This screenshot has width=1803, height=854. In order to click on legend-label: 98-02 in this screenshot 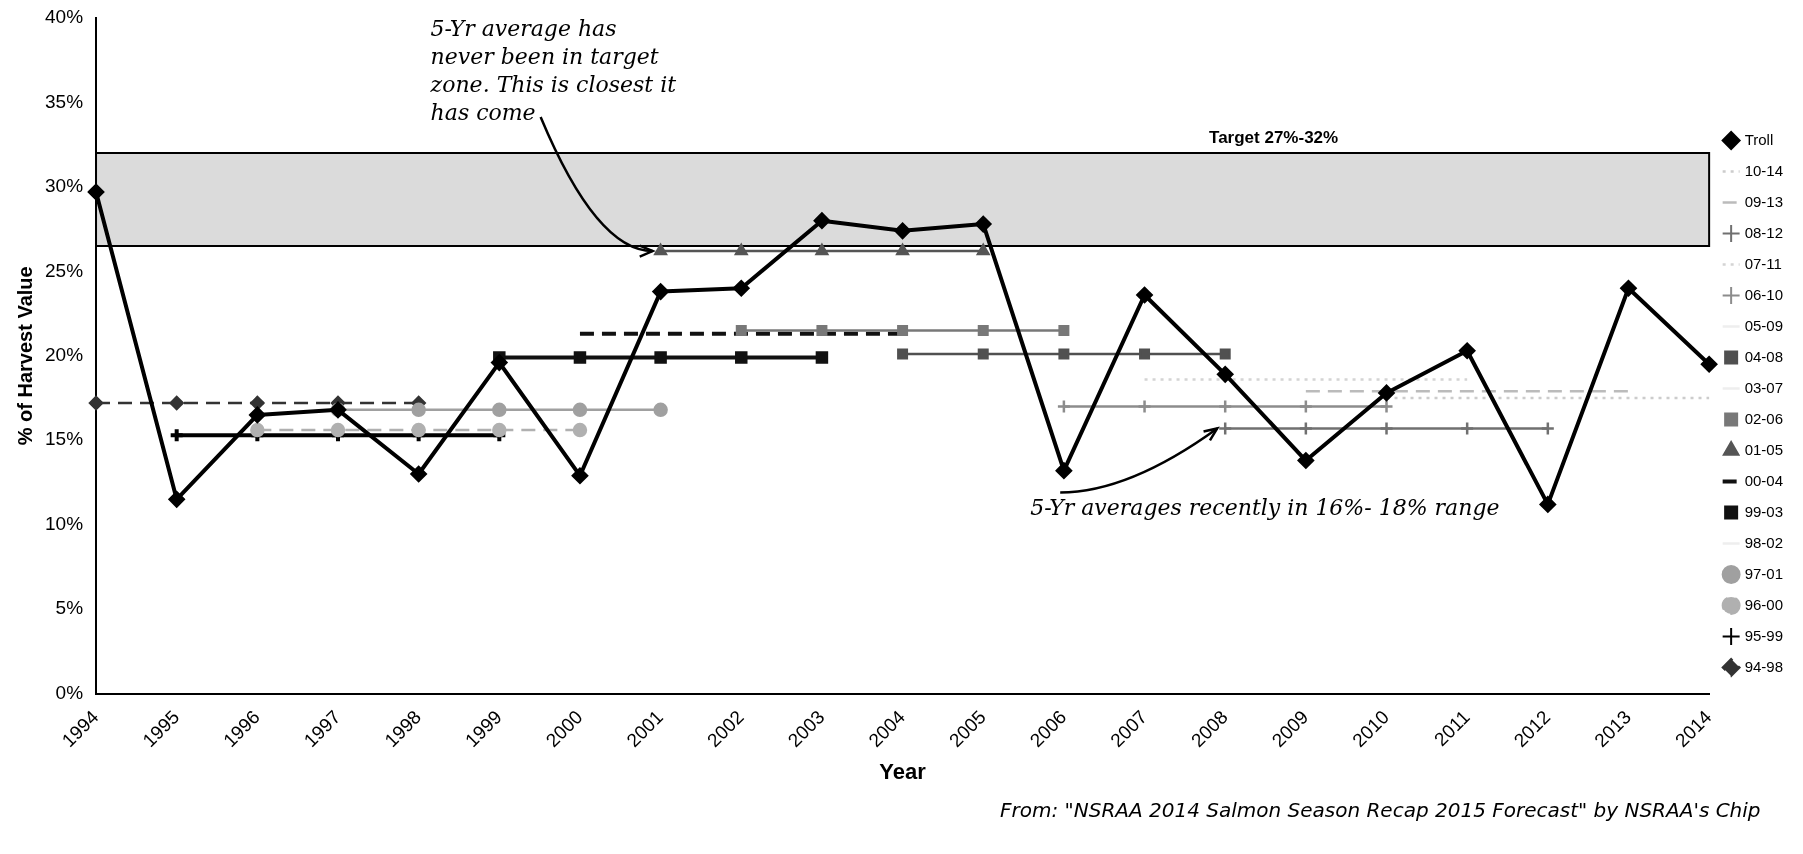, I will do `click(1764, 542)`.